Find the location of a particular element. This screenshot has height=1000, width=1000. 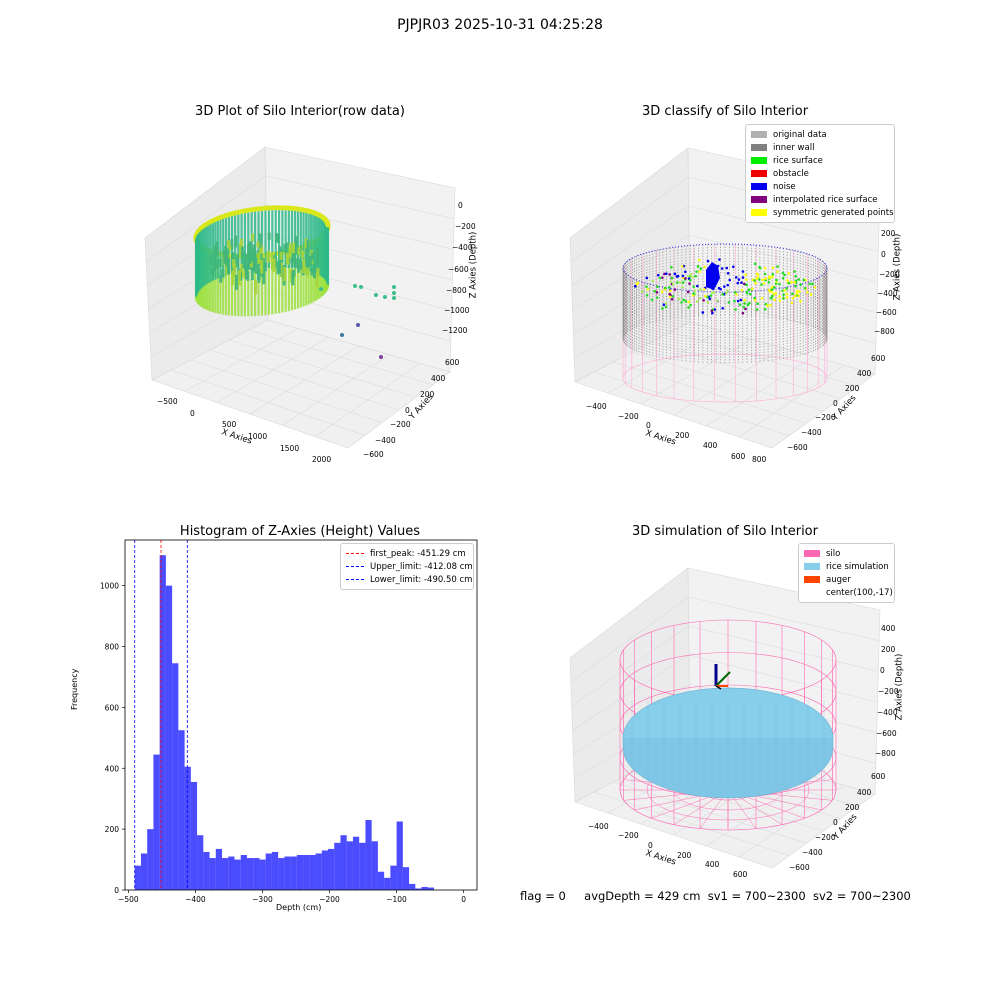

legend-label: auger is located at coordinates (838, 580).